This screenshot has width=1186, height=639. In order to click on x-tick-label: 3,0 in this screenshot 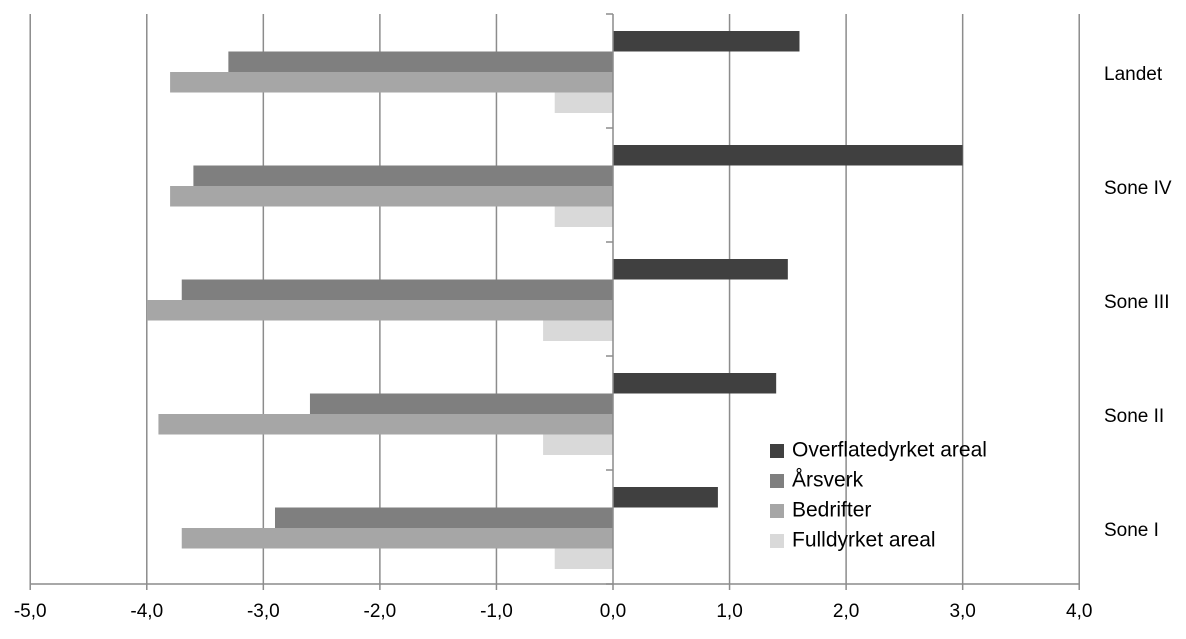, I will do `click(962, 611)`.